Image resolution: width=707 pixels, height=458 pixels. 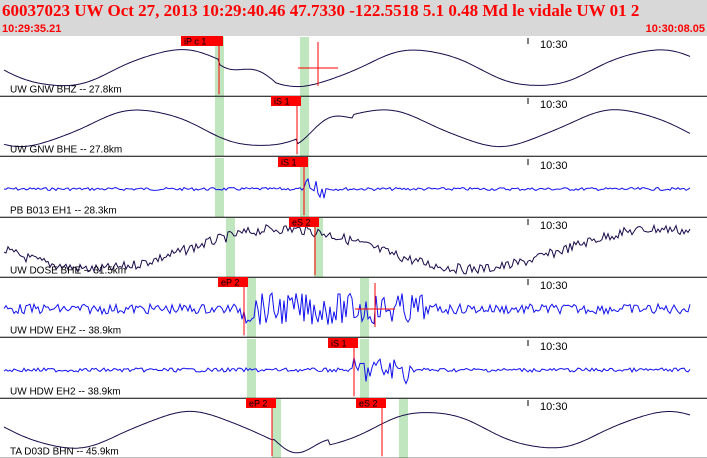 What do you see at coordinates (195, 42) in the screenshot?
I see `pick-label: iP c 1` at bounding box center [195, 42].